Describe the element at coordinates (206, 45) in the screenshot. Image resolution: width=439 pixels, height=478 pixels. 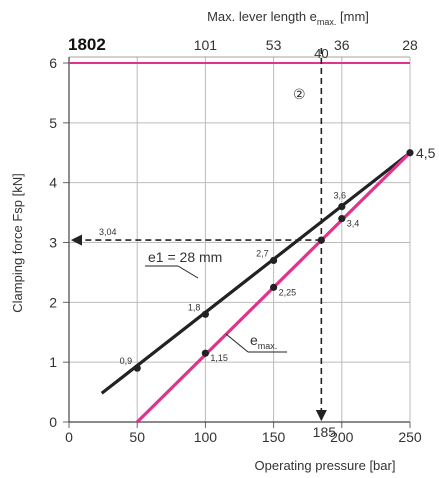
I see `top-tick-label: 101` at that location.